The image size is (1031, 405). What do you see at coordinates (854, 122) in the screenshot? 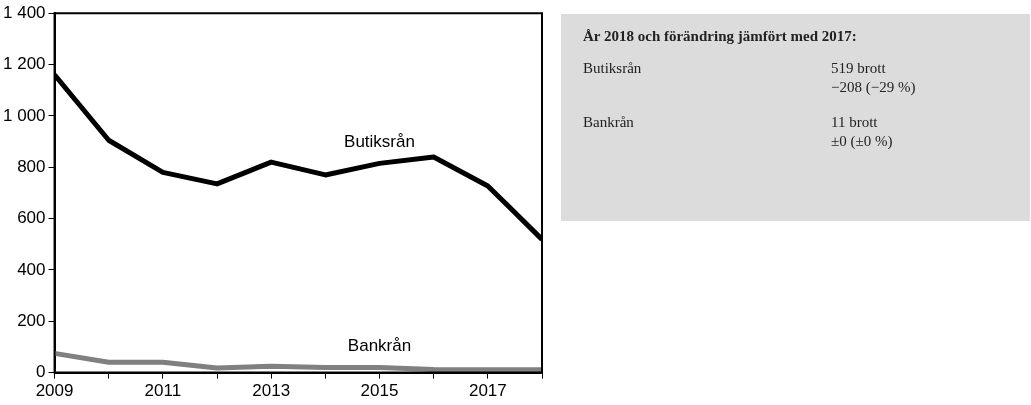
I see `text: 11 brott` at bounding box center [854, 122].